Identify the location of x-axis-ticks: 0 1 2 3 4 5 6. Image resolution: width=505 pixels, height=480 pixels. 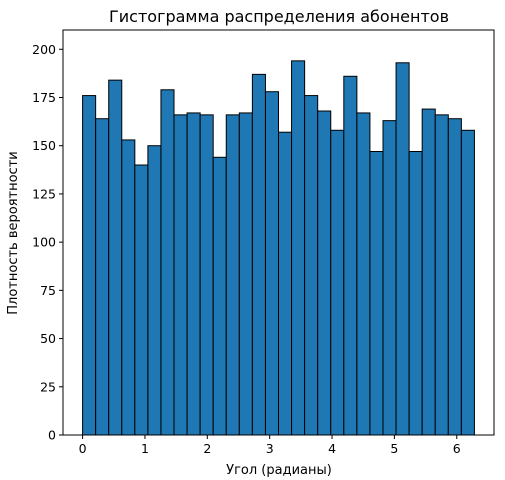
(270, 445).